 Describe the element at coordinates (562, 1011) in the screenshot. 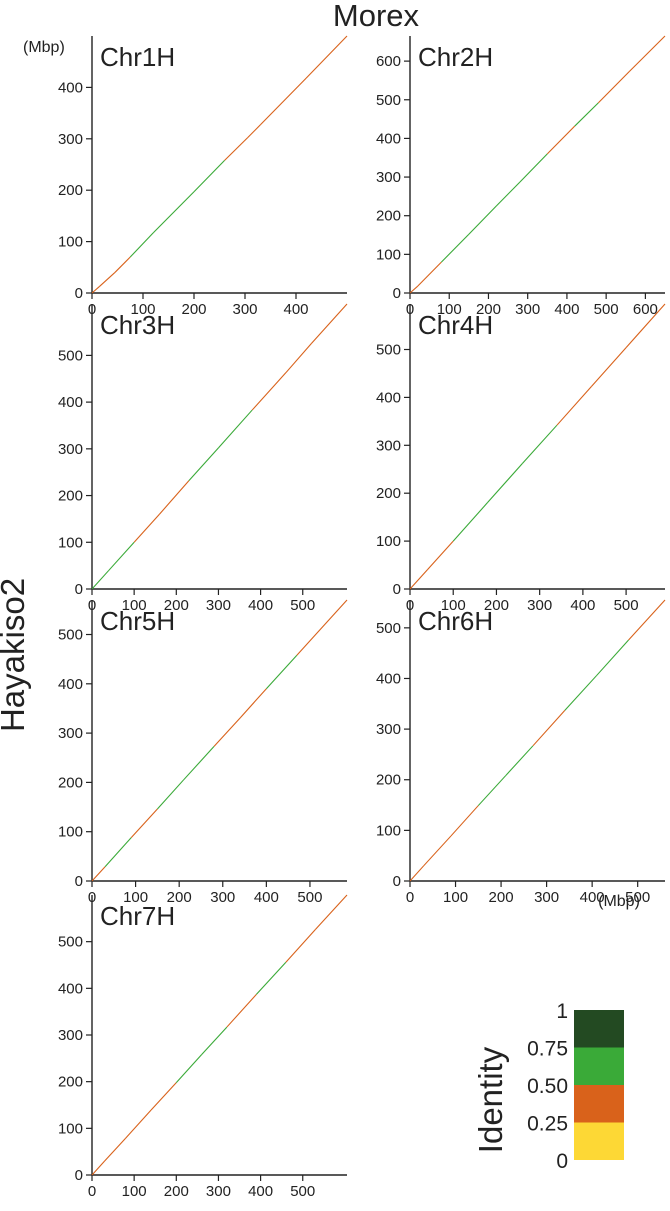

I see `legend-tick-label: 1` at that location.